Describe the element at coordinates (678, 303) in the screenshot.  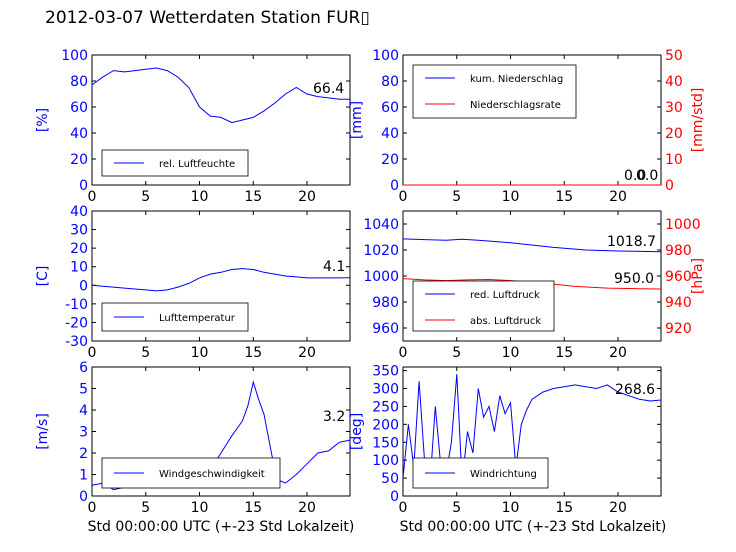
I see `y2-tick-label: 940` at that location.